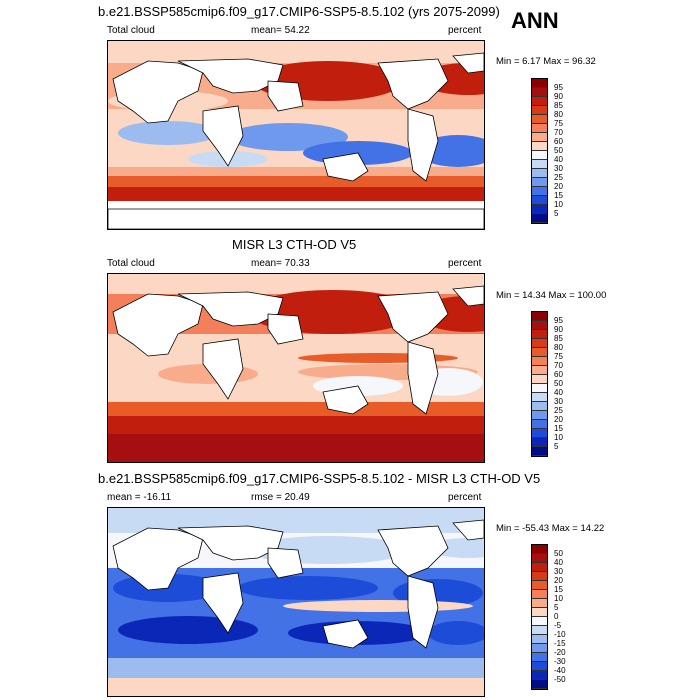  I want to click on panel-3-colorbar-label-minus-50: -50, so click(560, 679).